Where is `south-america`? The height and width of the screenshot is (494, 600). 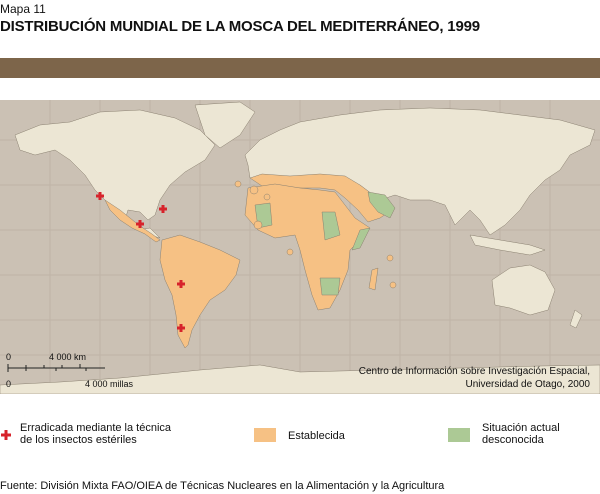 south-america is located at coordinates (200, 291).